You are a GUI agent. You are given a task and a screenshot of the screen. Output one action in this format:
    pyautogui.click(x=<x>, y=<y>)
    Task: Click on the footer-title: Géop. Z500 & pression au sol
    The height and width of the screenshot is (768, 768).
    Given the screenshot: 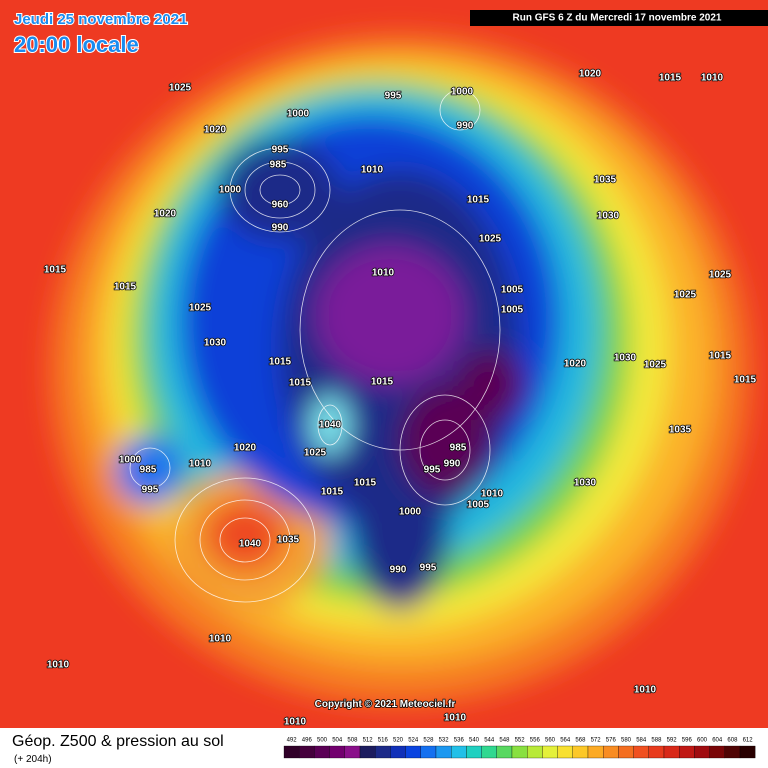 What is the action you would take?
    pyautogui.click(x=118, y=741)
    